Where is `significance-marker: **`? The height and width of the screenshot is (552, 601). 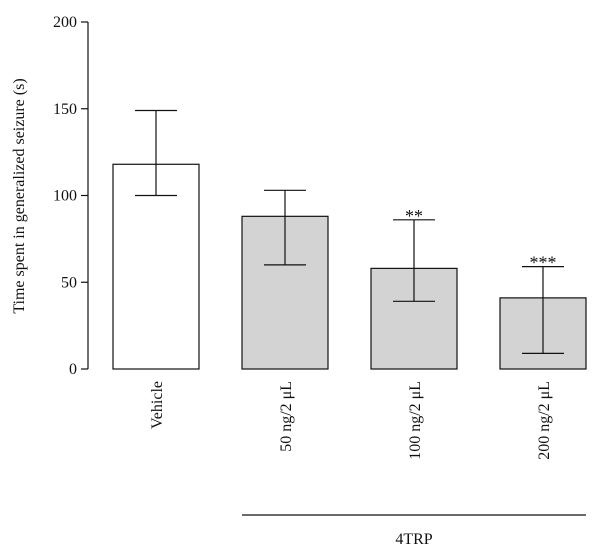 significance-marker: ** is located at coordinates (414, 216).